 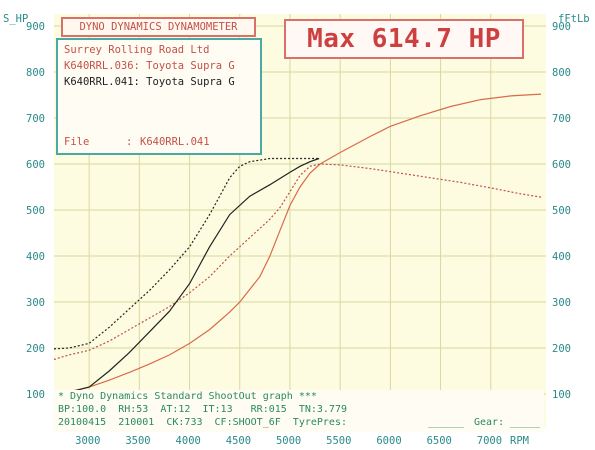 I want to click on x-axis-ticks: 3000 3500 4000 4500 5000 5500 6000 6500 7000, so click(x=288, y=441).